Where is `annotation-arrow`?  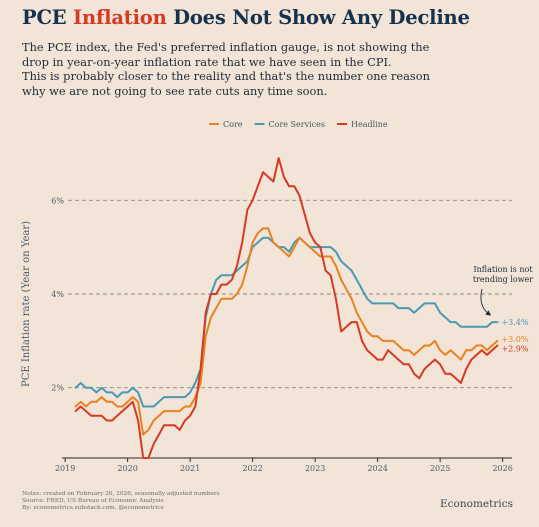
annotation-arrow is located at coordinates (486, 302).